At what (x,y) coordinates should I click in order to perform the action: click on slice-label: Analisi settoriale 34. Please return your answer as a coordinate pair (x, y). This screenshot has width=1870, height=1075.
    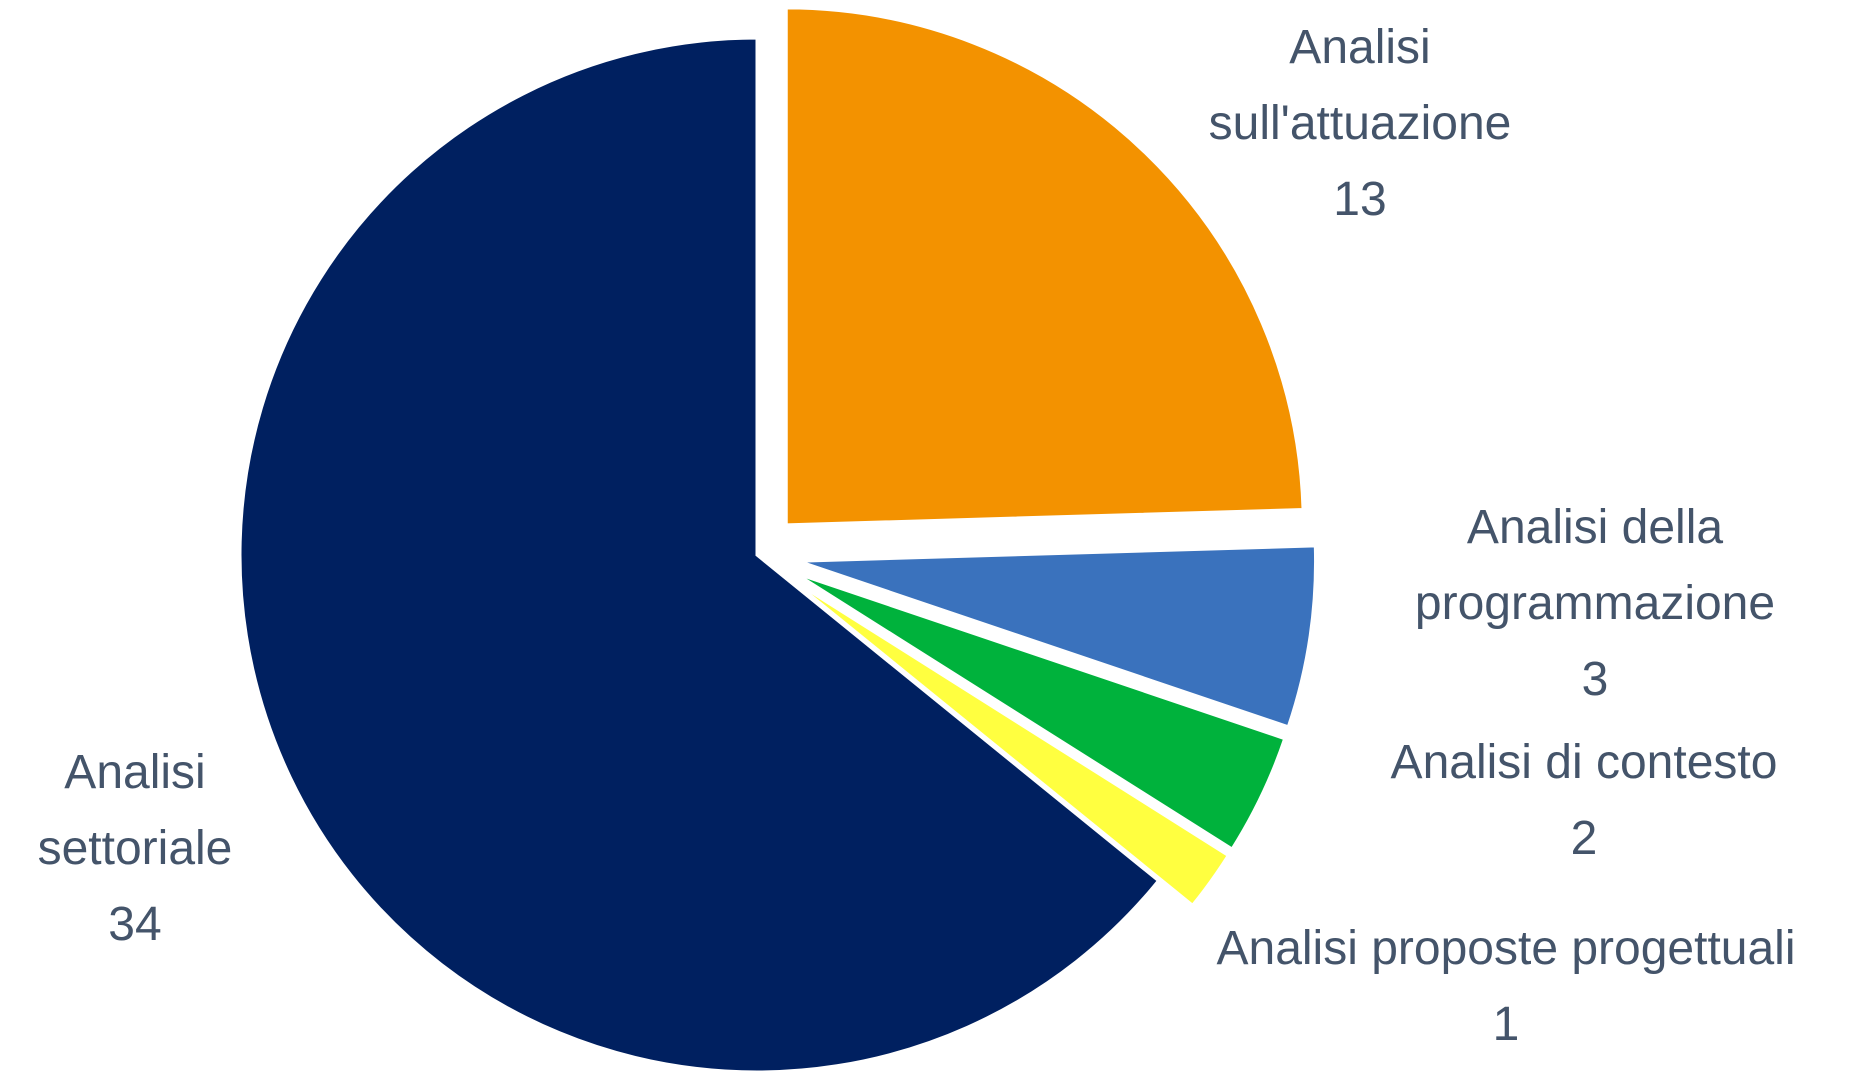
    Looking at the image, I should click on (135, 849).